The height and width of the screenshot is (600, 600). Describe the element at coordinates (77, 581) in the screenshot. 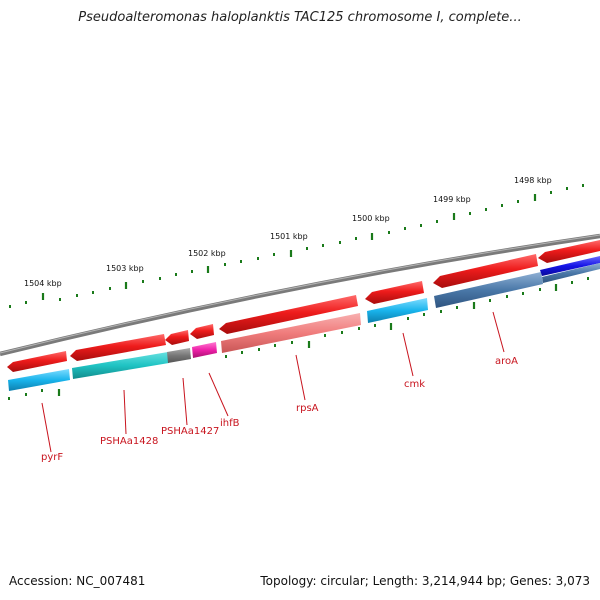

I see `accession-text: Accession: NC_007481` at that location.